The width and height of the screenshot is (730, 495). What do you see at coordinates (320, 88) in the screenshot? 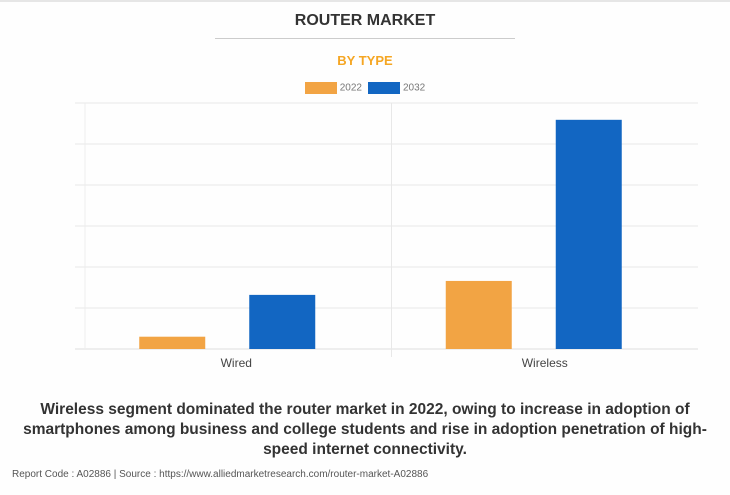
I see `legend-swatch-2022` at bounding box center [320, 88].